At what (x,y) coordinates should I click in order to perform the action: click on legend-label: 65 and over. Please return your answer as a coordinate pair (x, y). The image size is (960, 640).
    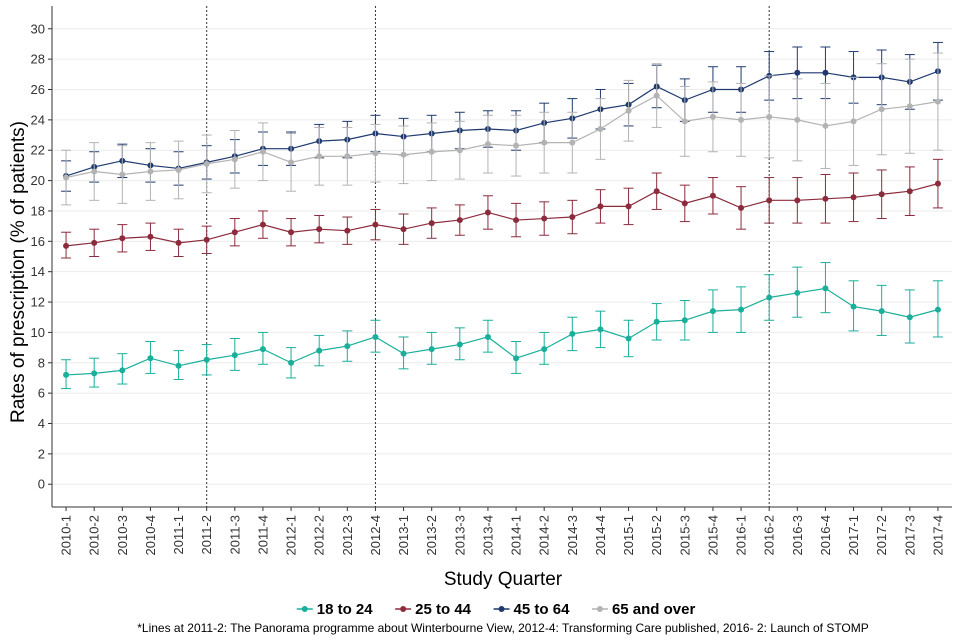
    Looking at the image, I should click on (654, 609).